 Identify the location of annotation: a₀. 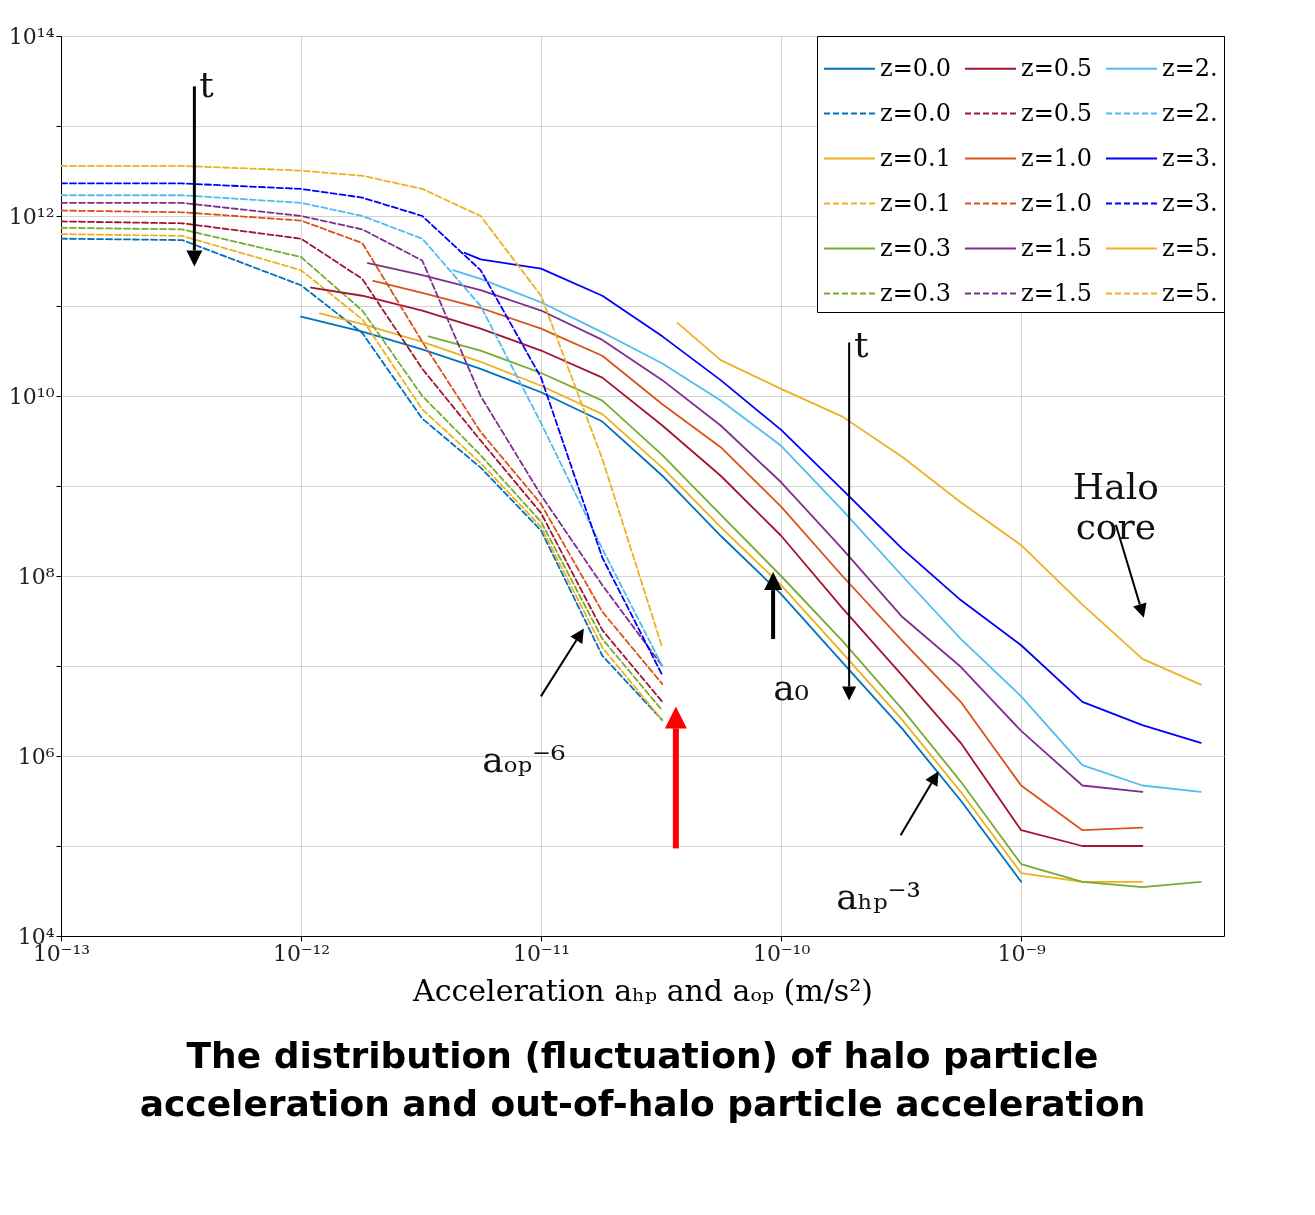
(791, 688).